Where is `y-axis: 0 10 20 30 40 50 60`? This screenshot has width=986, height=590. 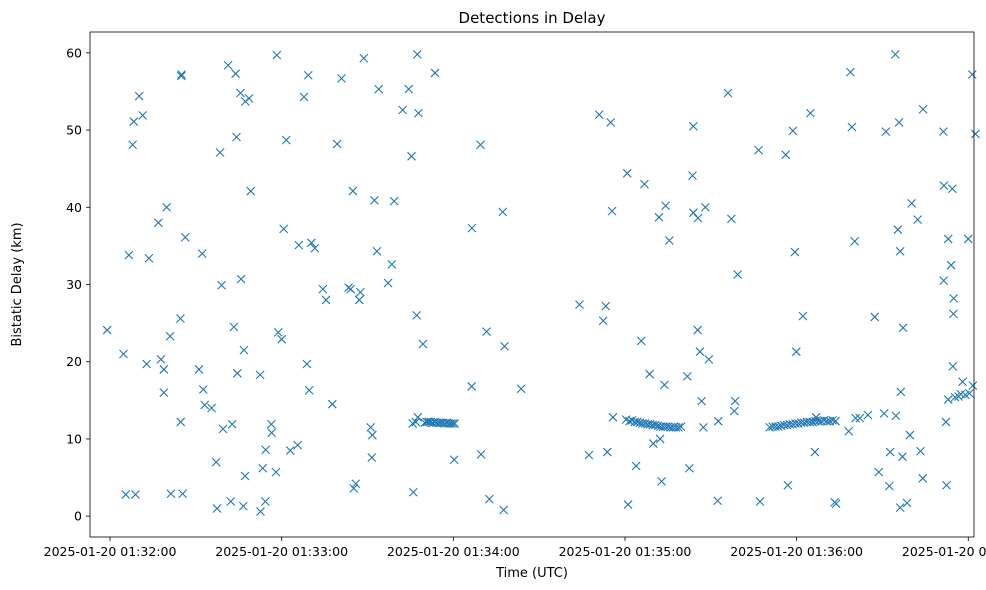 y-axis: 0 10 20 30 40 50 60 is located at coordinates (78, 284).